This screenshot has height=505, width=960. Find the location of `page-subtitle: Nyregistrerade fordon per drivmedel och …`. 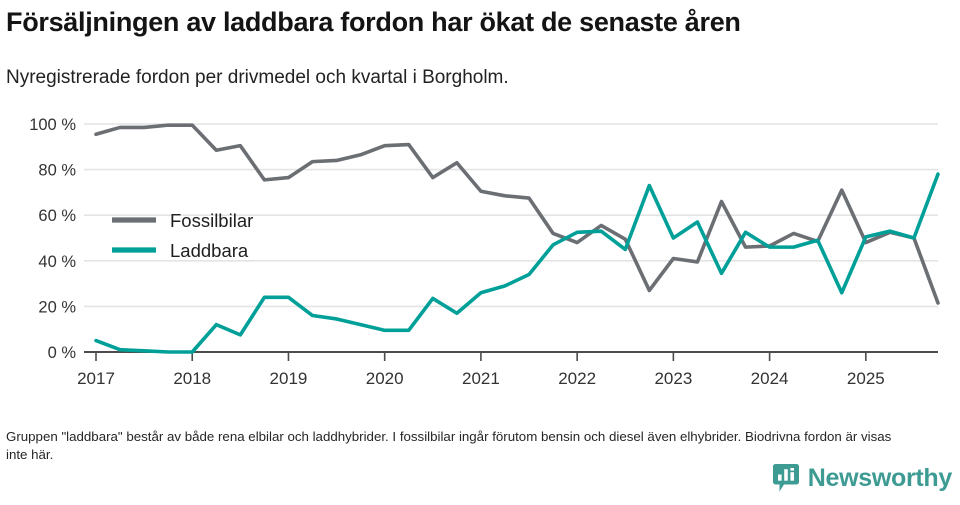

page-subtitle: Nyregistrerade fordon per drivmedel och … is located at coordinates (257, 77).